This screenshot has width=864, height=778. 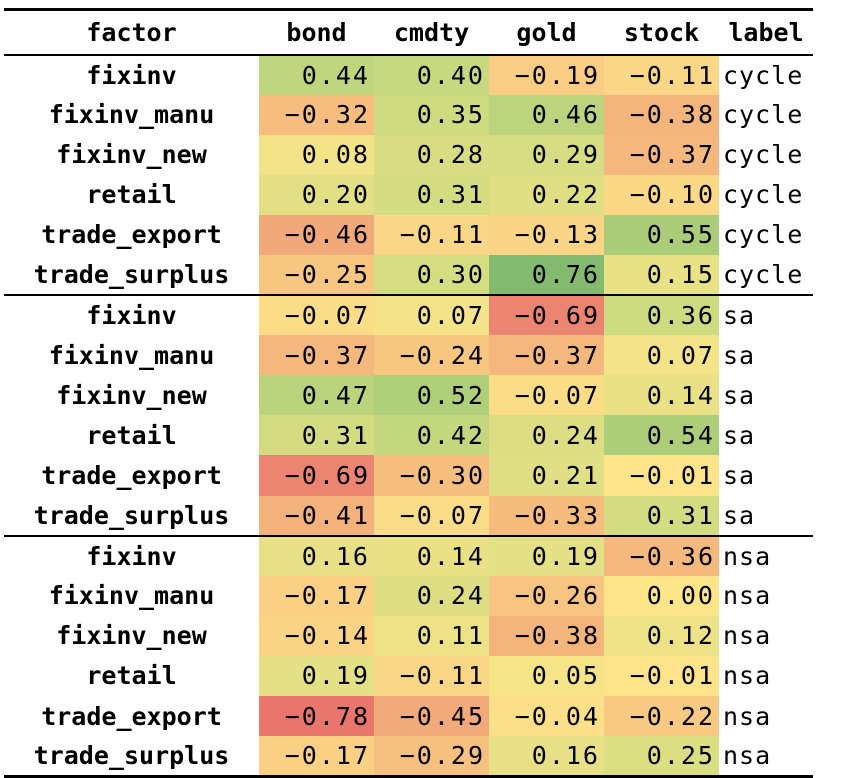 What do you see at coordinates (661, 555) in the screenshot?
I see `cell-stock: −0.36` at bounding box center [661, 555].